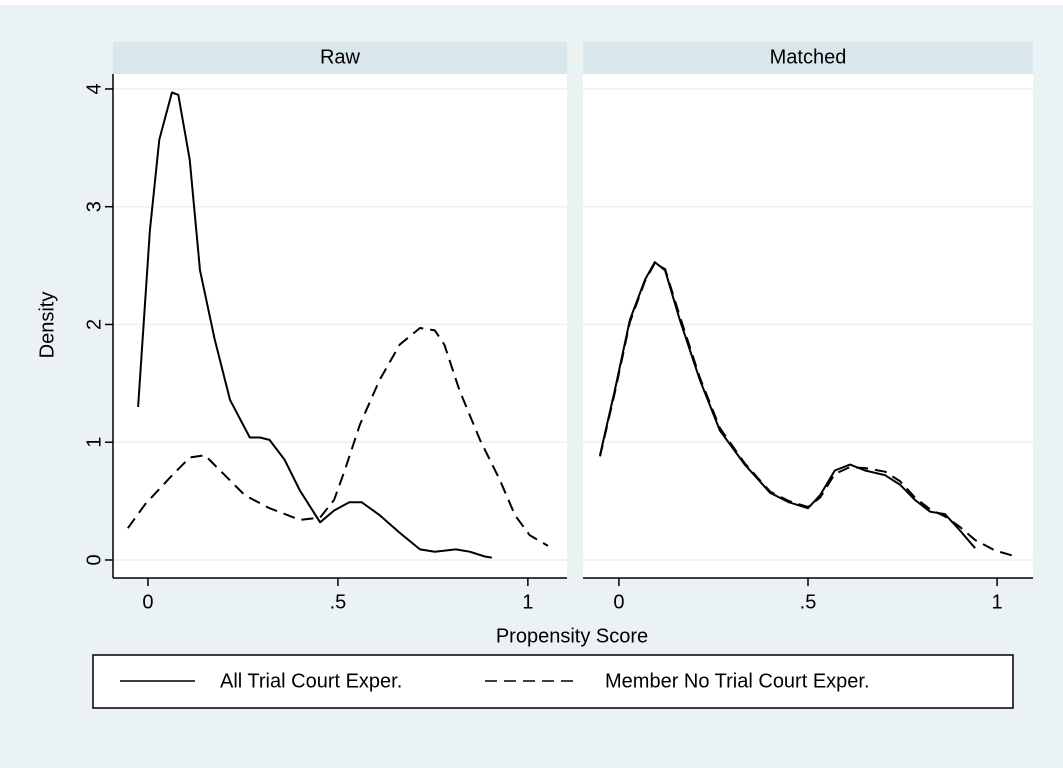 This screenshot has height=768, width=1063. What do you see at coordinates (337, 437) in the screenshot?
I see `density-line` at bounding box center [337, 437].